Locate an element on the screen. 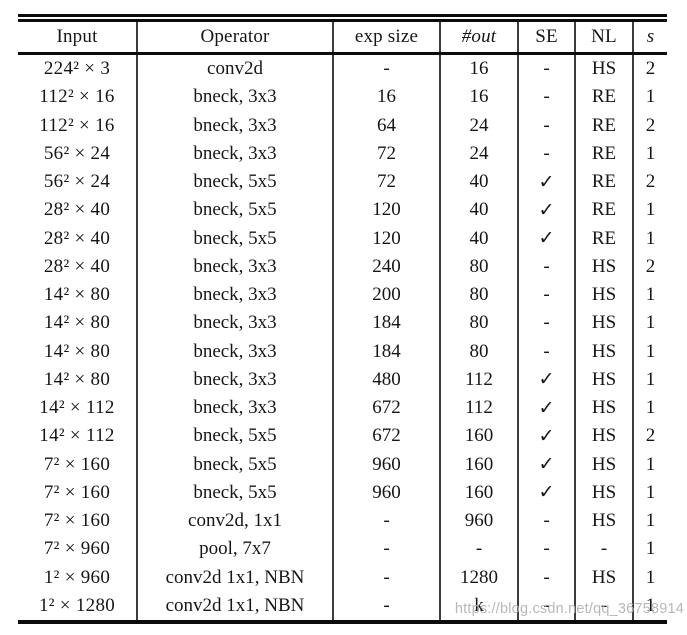 This screenshot has width=687, height=635. table-row: 14² × 80 bneck, 3x3 480 112 ✓ HS 1 is located at coordinates (342, 379).